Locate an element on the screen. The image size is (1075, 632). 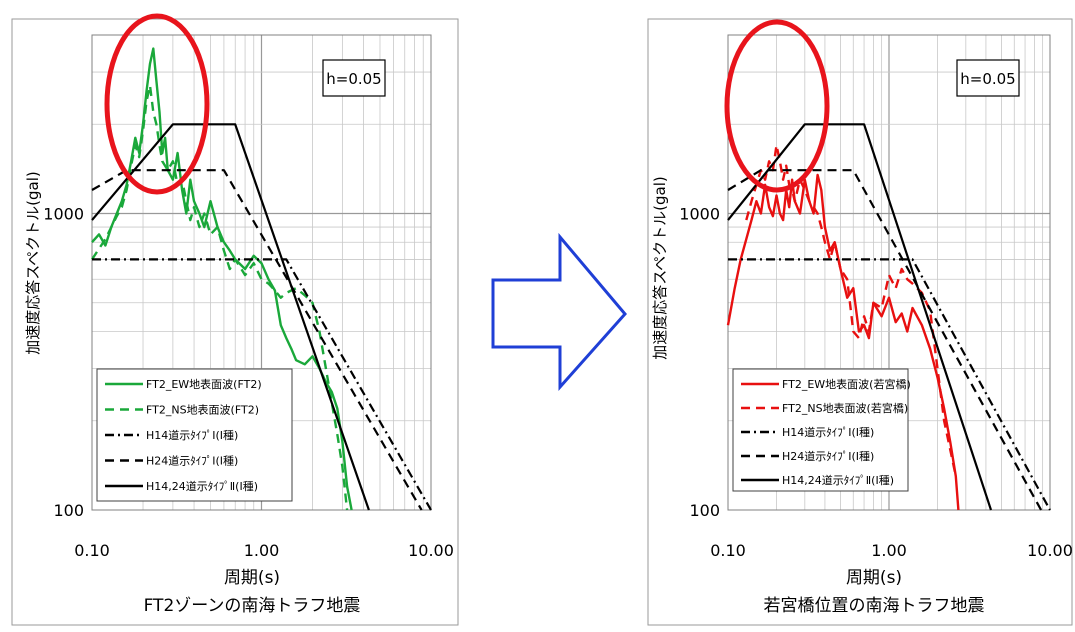
legend-box is located at coordinates (820, 430).